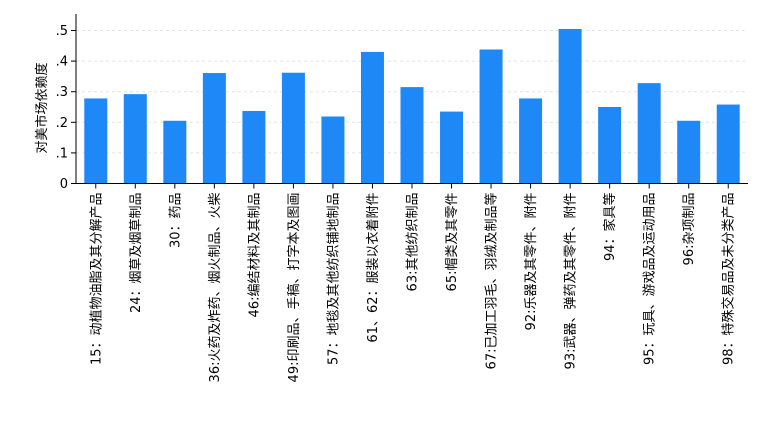 This screenshot has height=436, width=775. I want to click on x-tick-label: 94：家具等, so click(610, 227).